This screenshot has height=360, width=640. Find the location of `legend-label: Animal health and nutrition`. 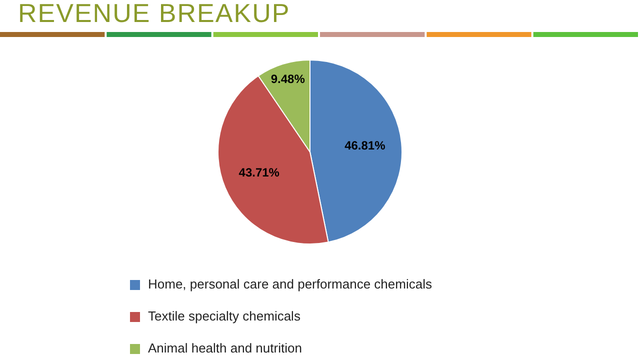

legend-label: Animal health and nutrition is located at coordinates (225, 348).